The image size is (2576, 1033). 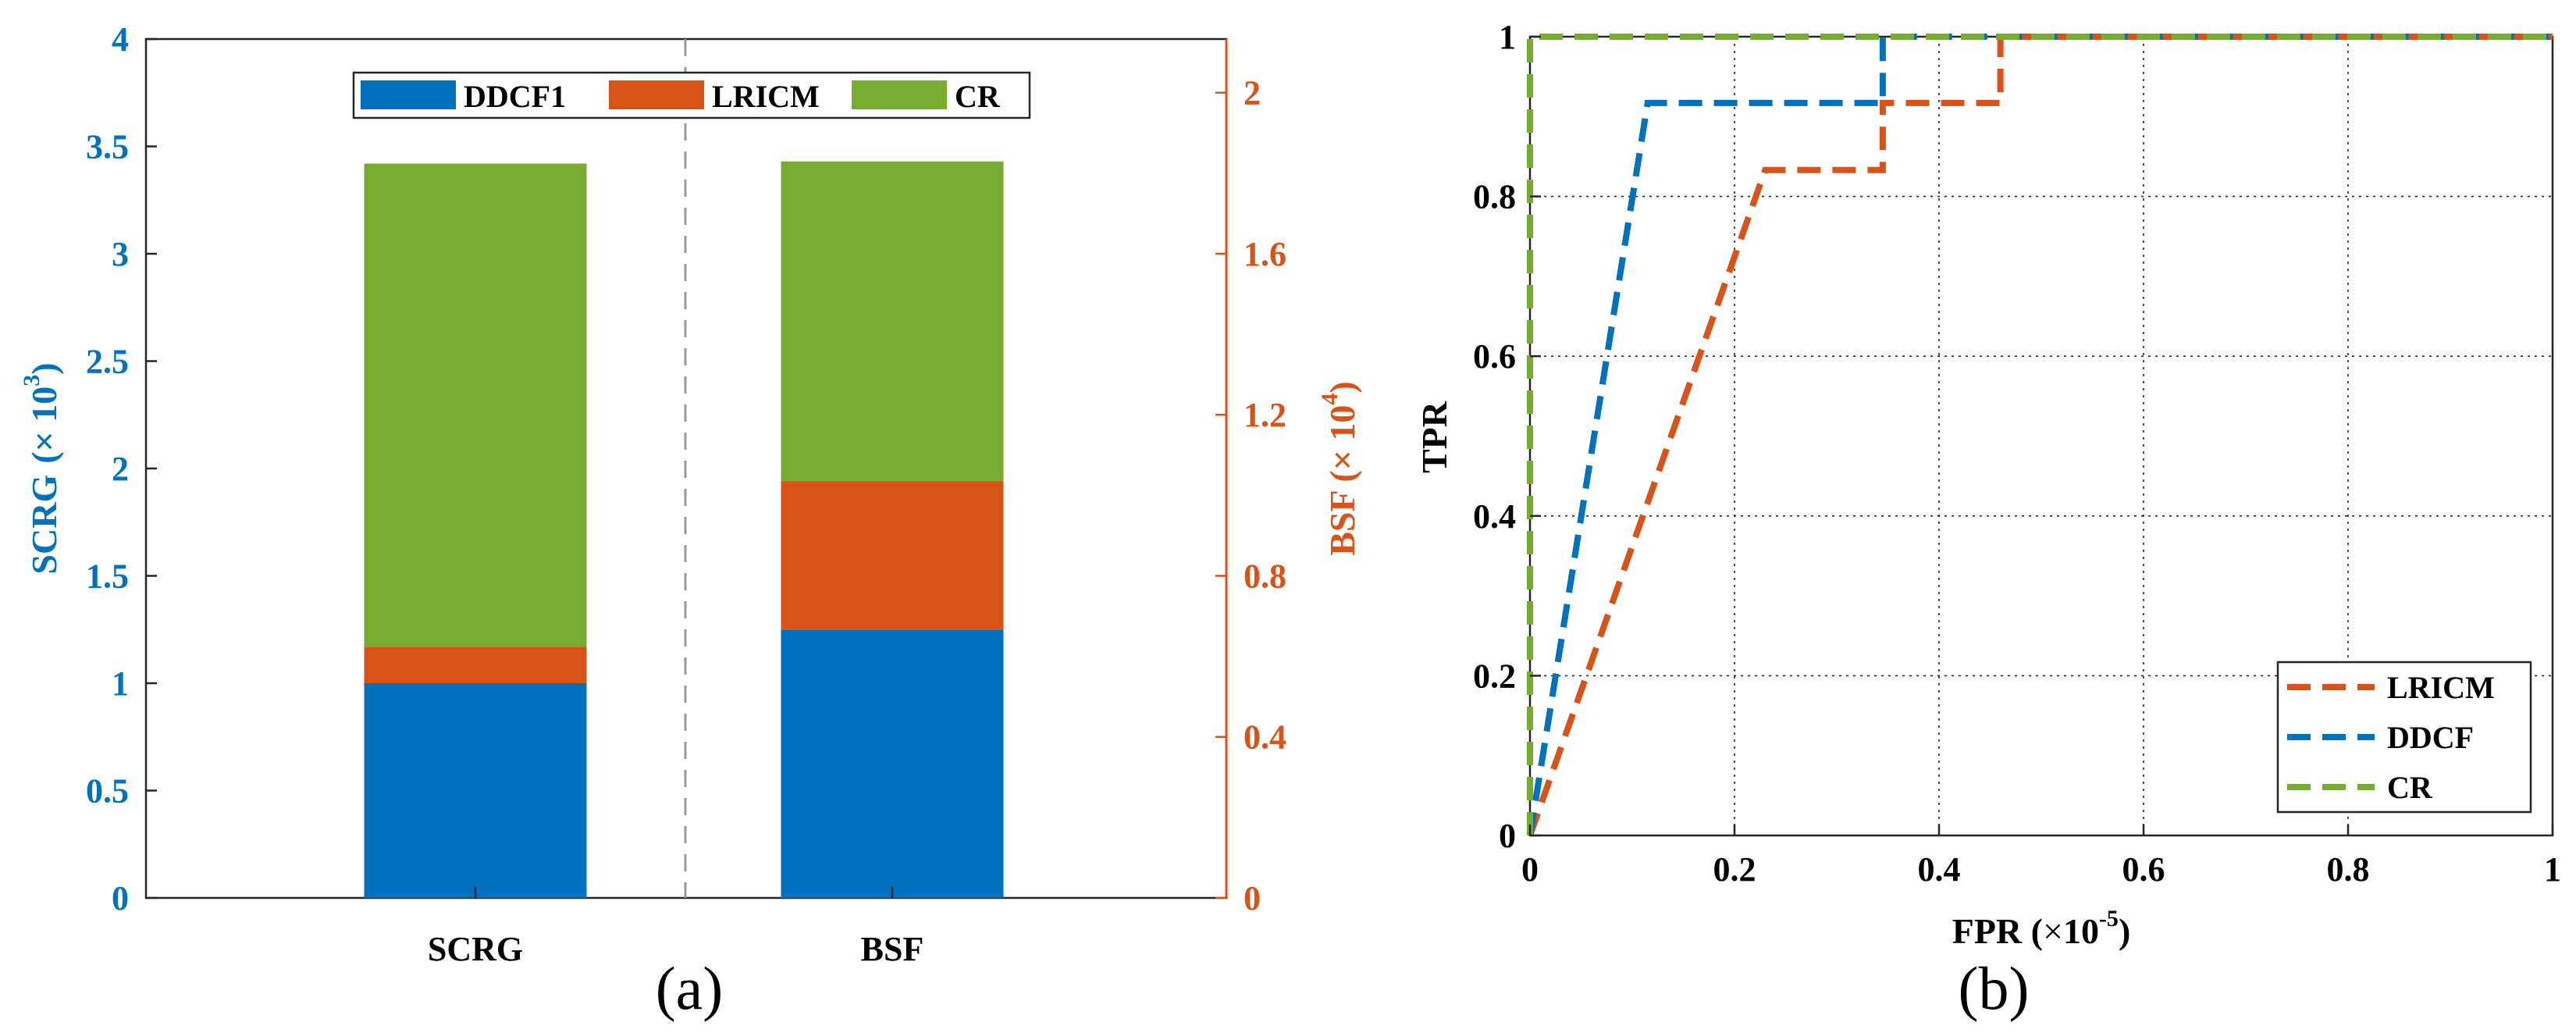 What do you see at coordinates (1735, 869) in the screenshot?
I see `panel-b-x-tick-label: 0.2` at bounding box center [1735, 869].